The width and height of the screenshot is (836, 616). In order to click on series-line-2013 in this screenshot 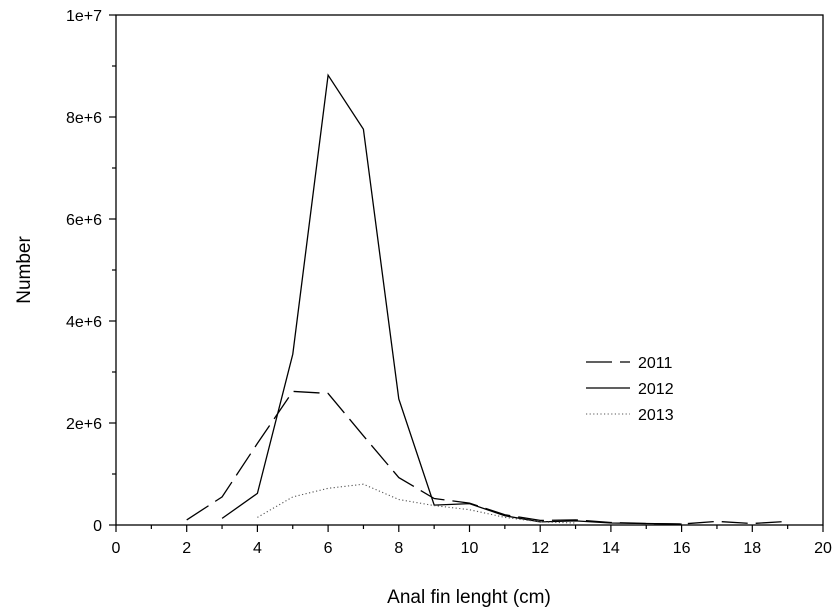, I will do `click(416, 503)`.